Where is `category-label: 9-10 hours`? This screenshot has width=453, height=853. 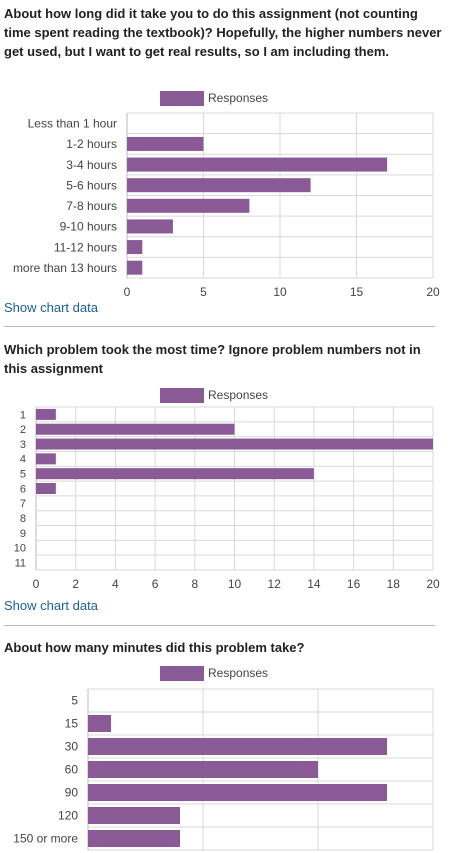
category-label: 9-10 hours is located at coordinates (88, 227).